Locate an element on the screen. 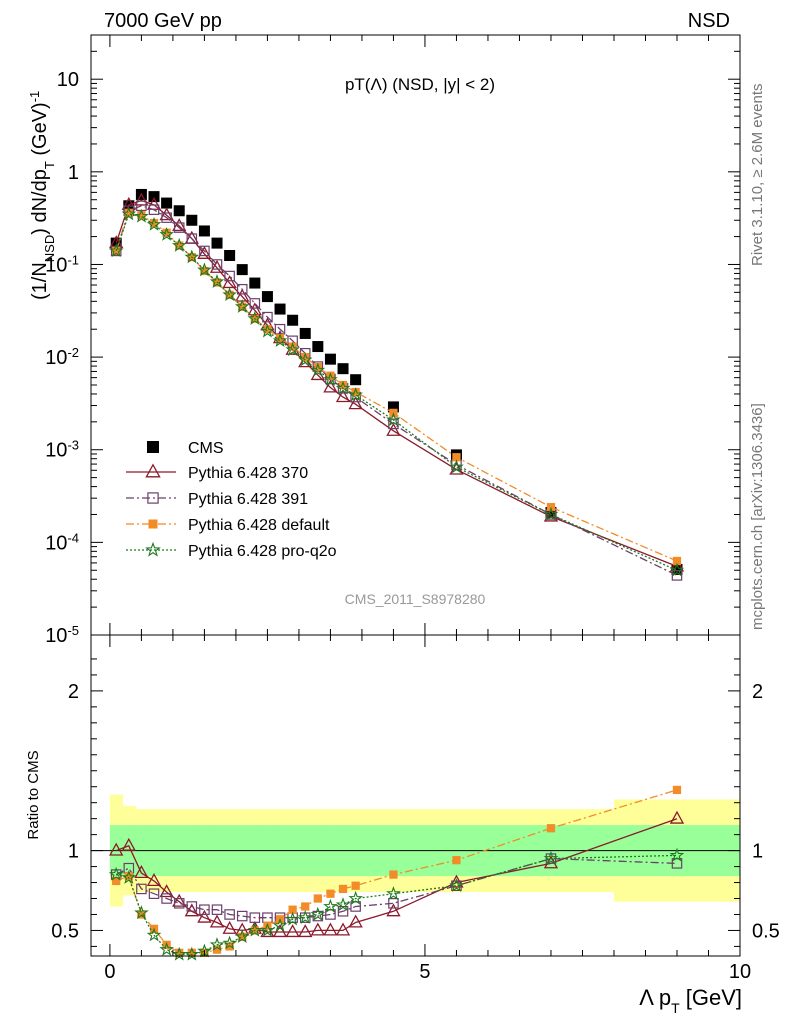 The image size is (786, 1024). legend-label: Pythia 6.428 391 is located at coordinates (248, 499).